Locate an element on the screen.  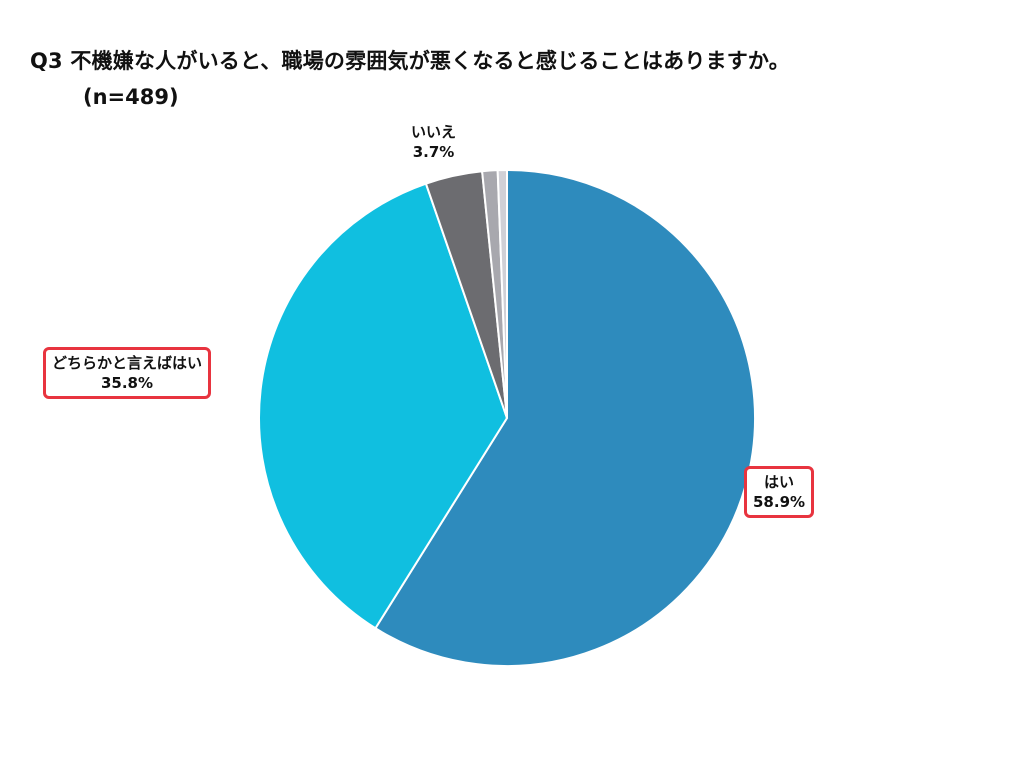
slice-label-iie-value: 3.7% is located at coordinates (433, 152).